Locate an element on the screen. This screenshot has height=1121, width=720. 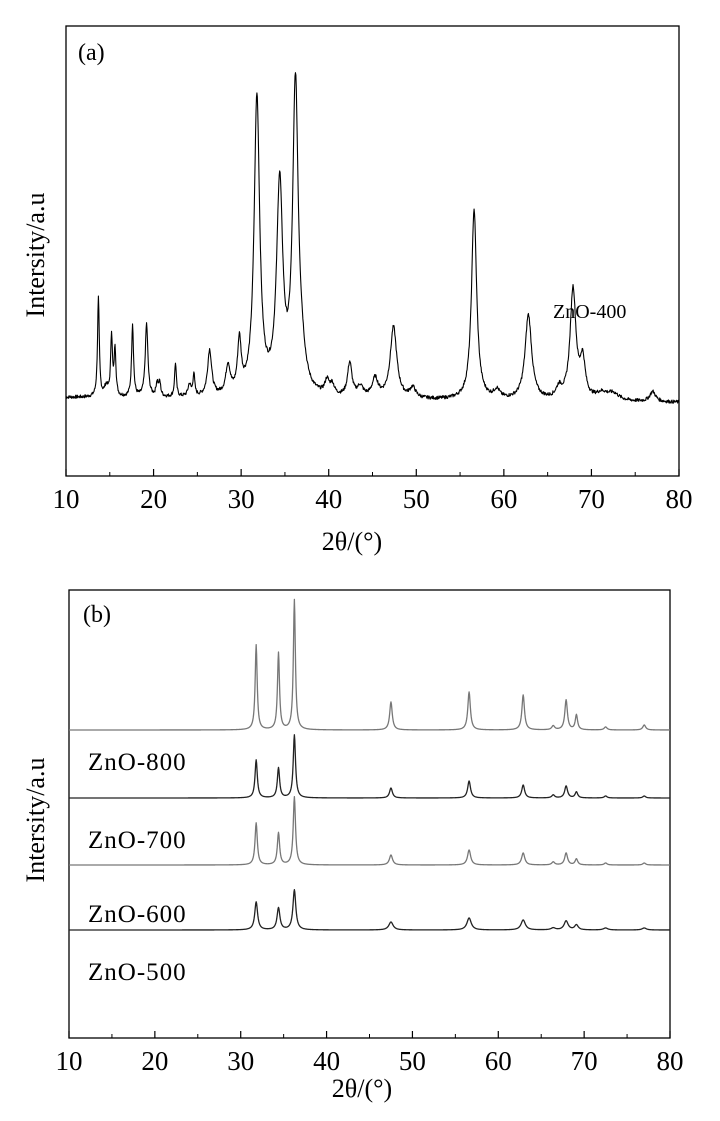
panel-label: (a) is located at coordinates (91, 53).